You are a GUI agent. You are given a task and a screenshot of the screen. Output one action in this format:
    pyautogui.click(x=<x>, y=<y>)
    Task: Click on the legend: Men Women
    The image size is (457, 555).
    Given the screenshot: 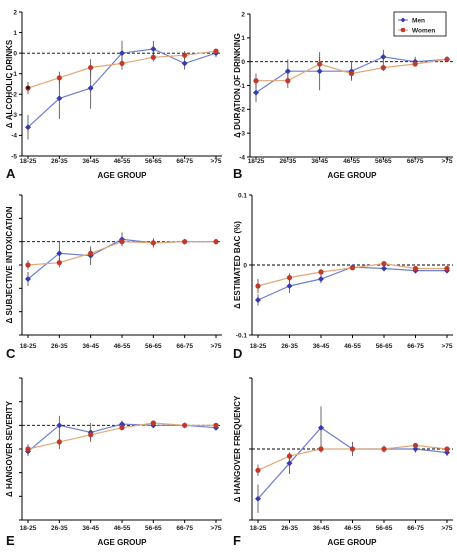 What is the action you would take?
    pyautogui.click(x=420, y=24)
    